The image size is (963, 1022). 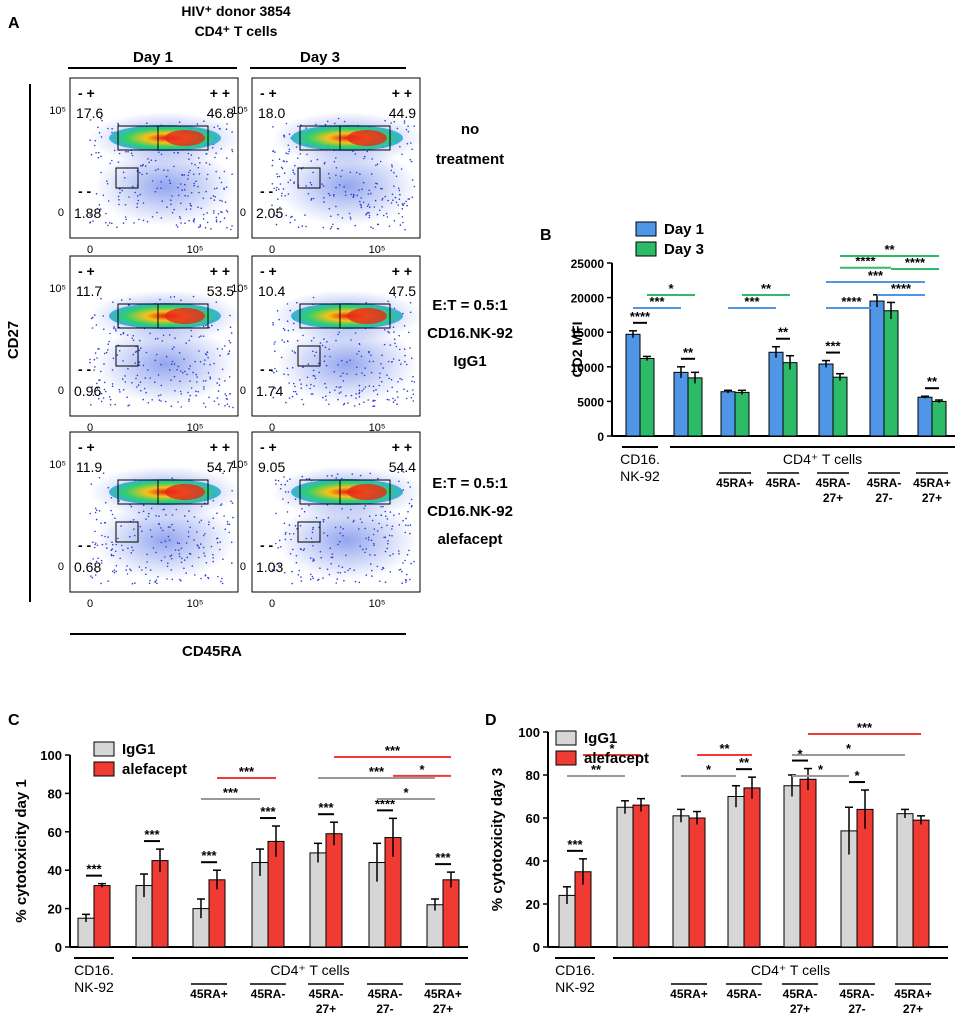 What do you see at coordinates (646, 229) in the screenshot?
I see `legend-swatch` at bounding box center [646, 229].